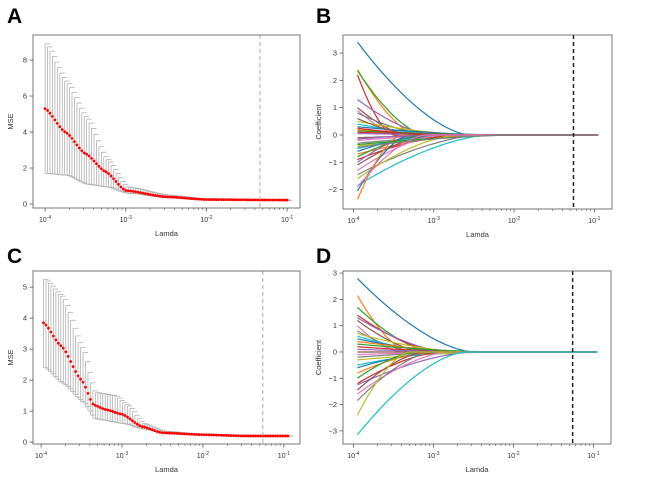 This screenshot has width=669, height=504. Describe the element at coordinates (15, 256) in the screenshot. I see `panel-label-c: C` at that location.